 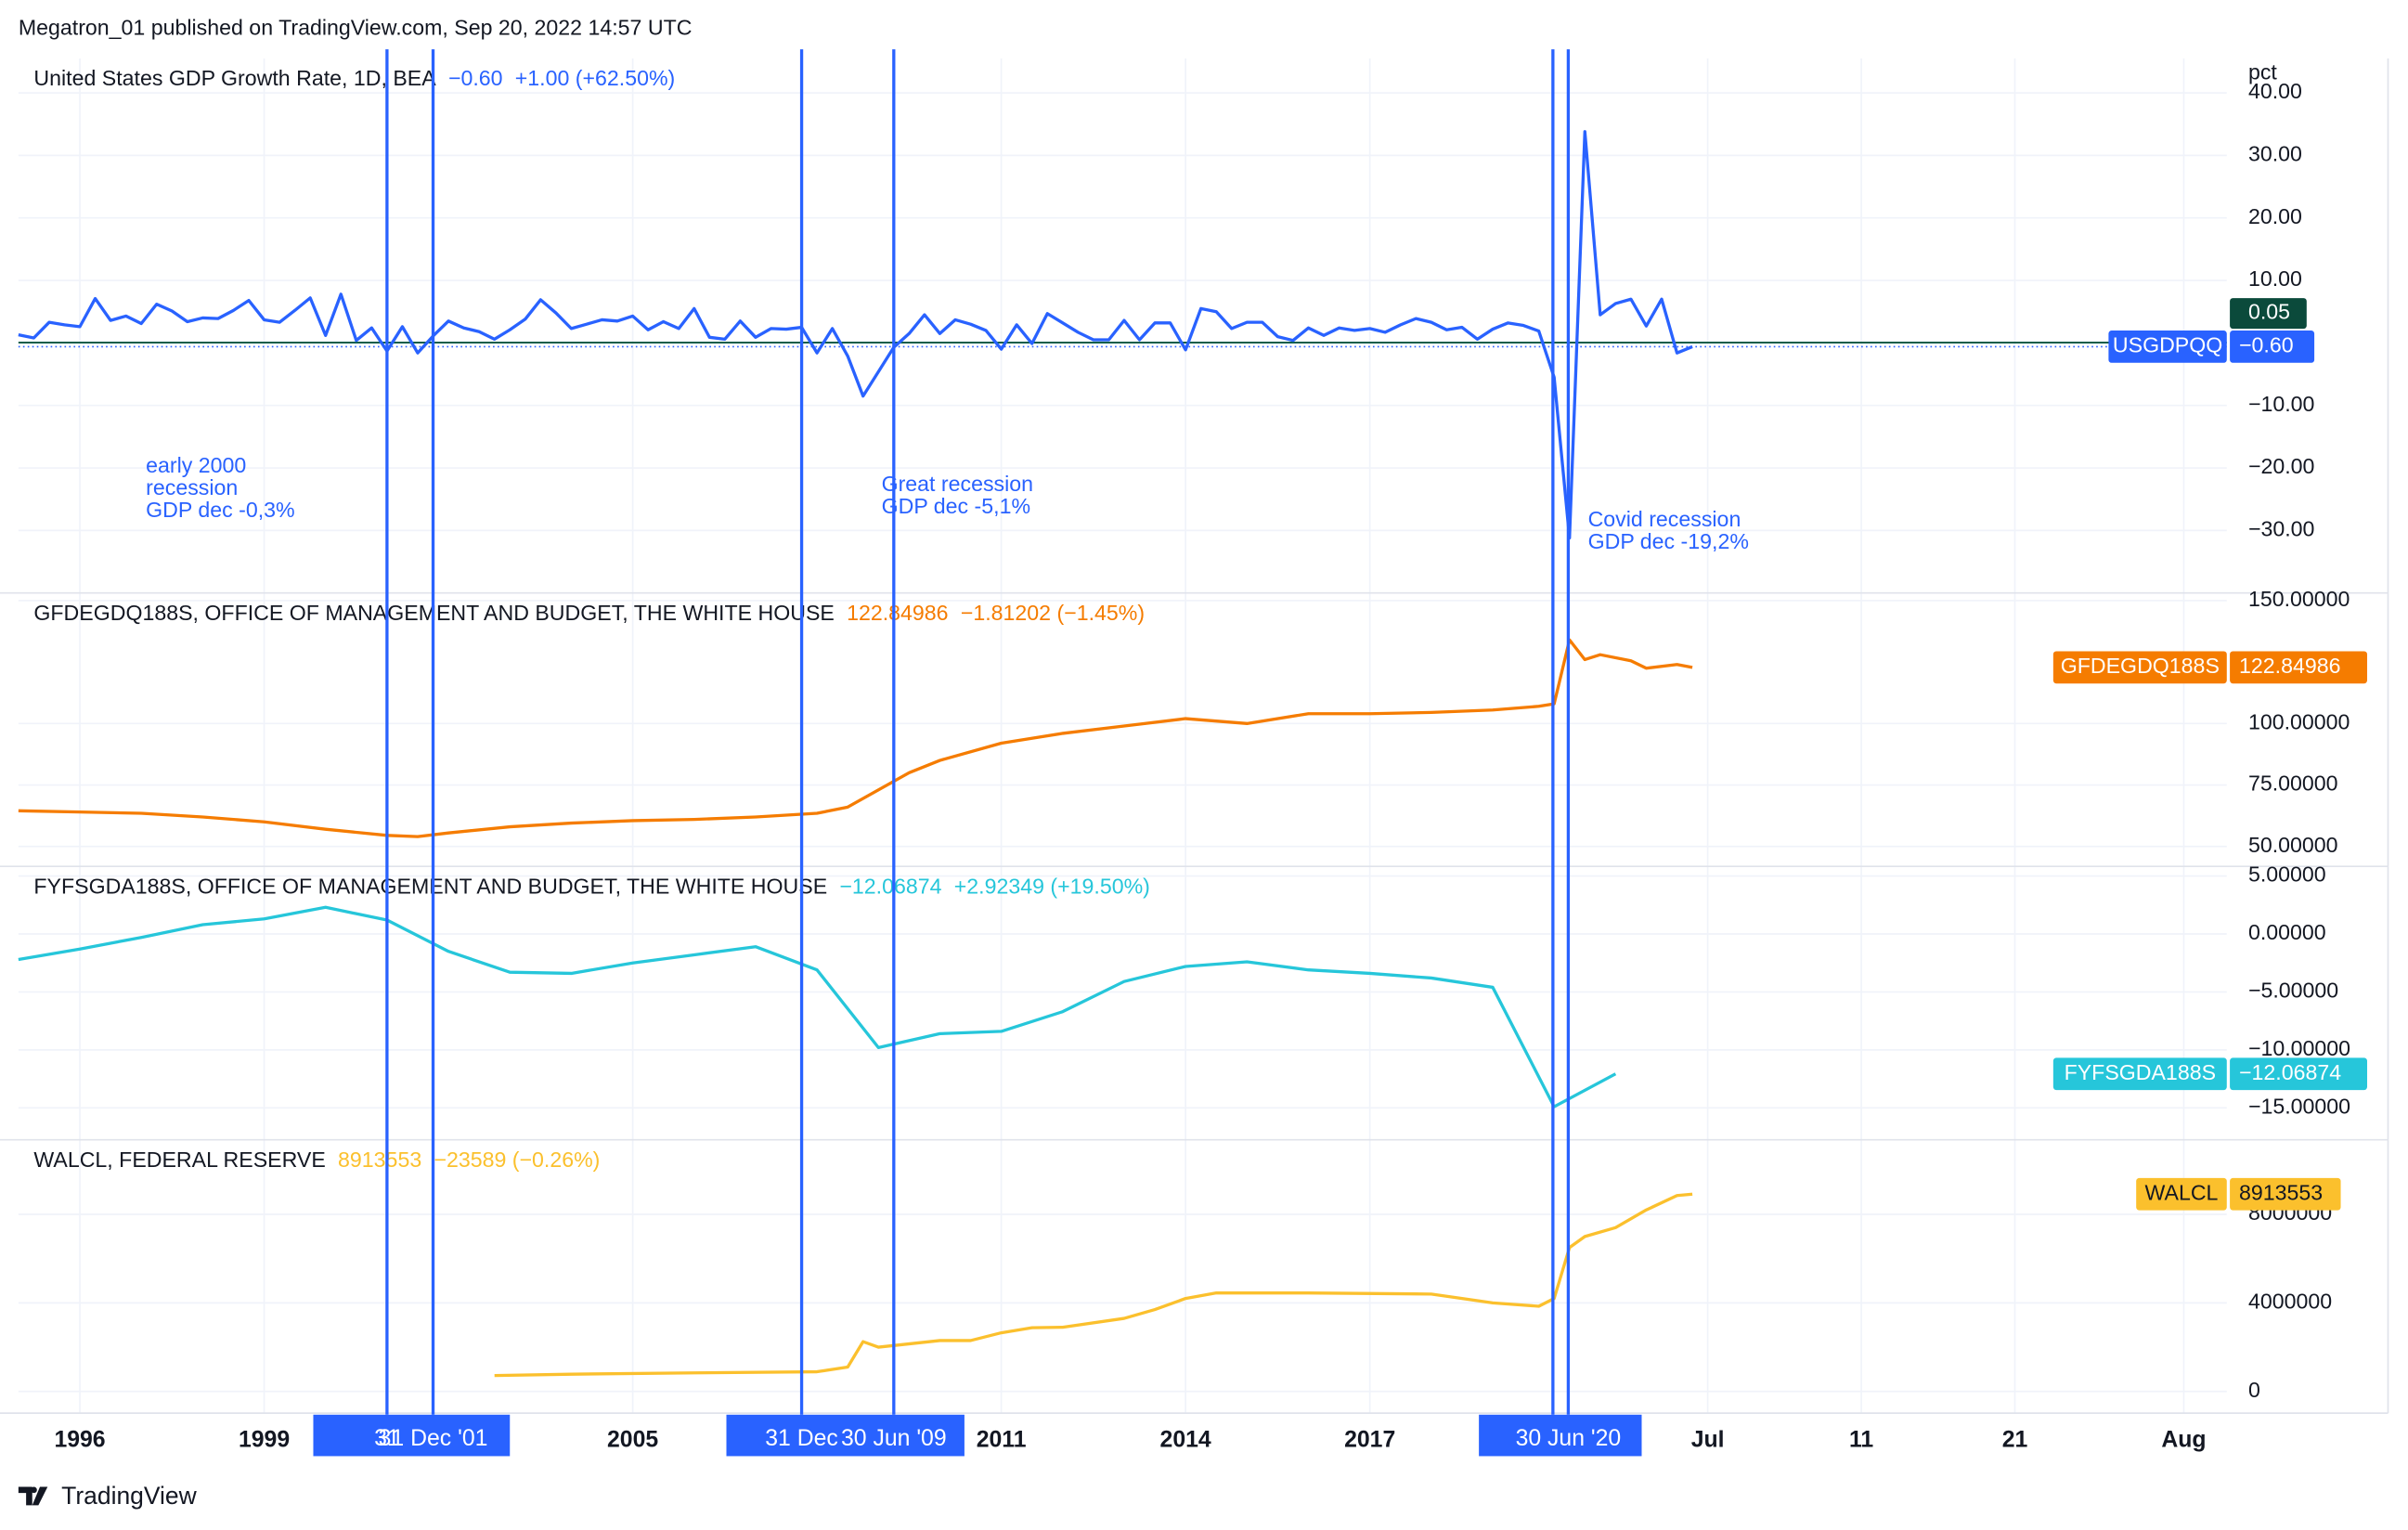 I want to click on level-tag: 0.05, so click(x=2269, y=312).